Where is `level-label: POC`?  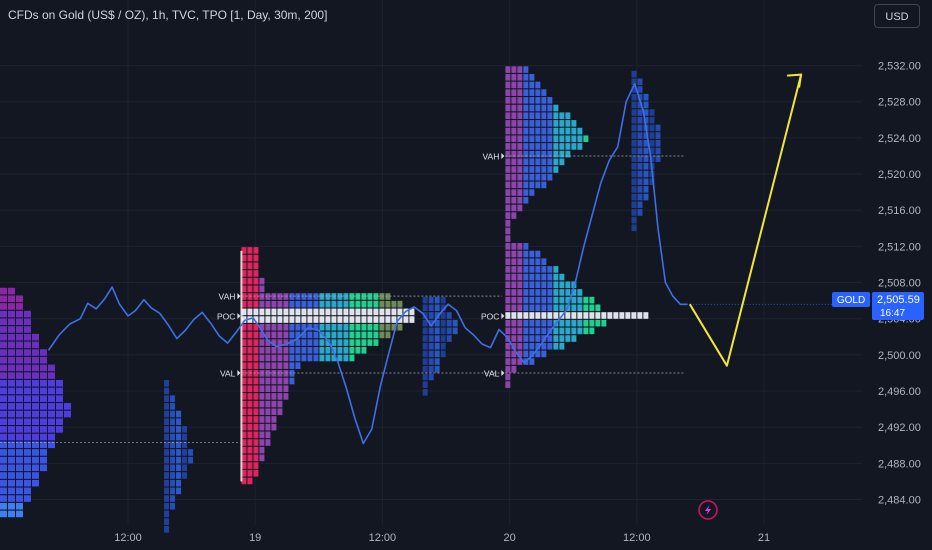
level-label: POC is located at coordinates (490, 316).